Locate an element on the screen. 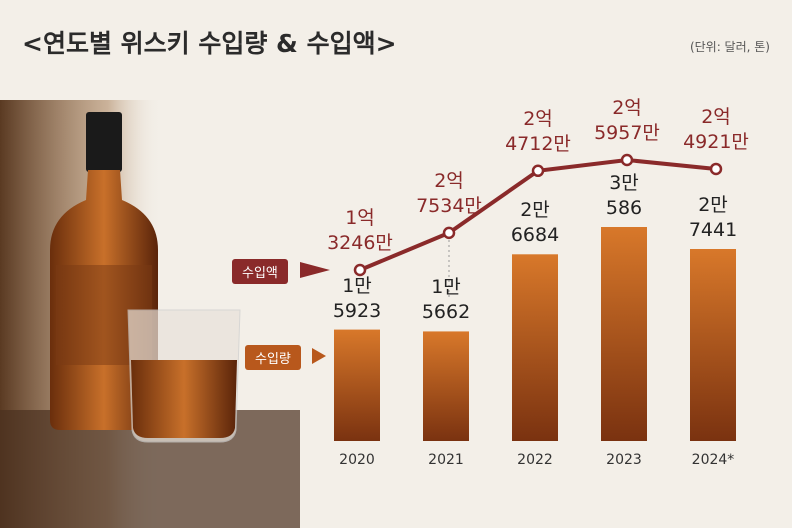 The height and width of the screenshot is (528, 792). x-tick-label: 2023 is located at coordinates (624, 460).